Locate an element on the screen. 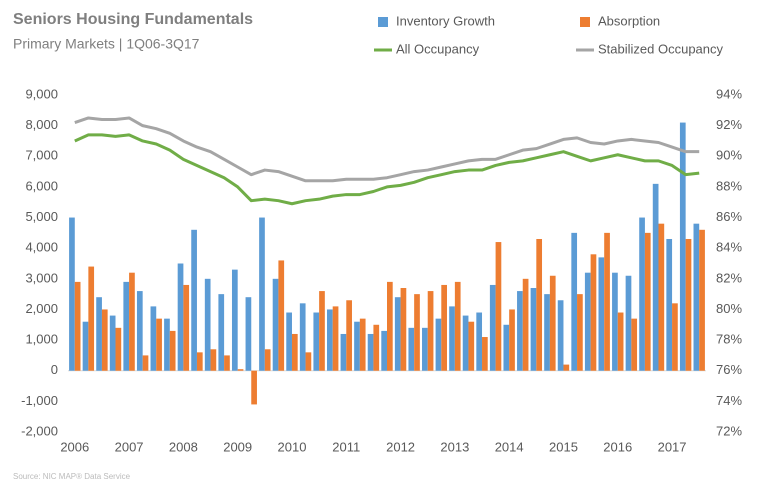  y2-tick-label: 88% is located at coordinates (729, 185).